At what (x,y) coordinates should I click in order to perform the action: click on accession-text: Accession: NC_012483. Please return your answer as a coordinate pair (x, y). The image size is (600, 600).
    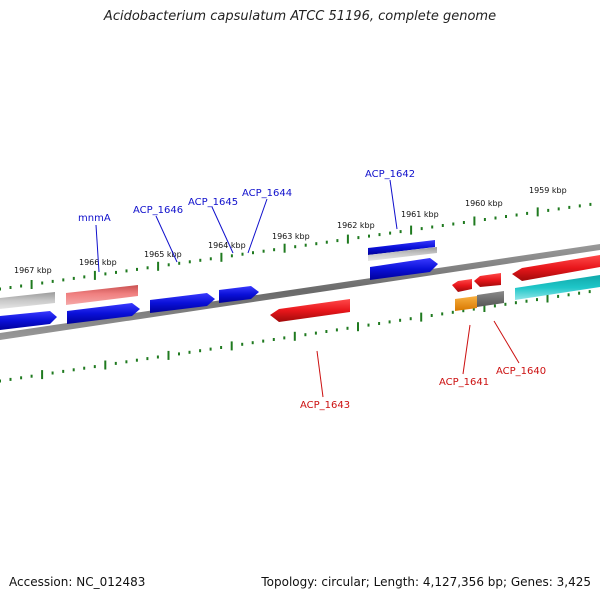
    Looking at the image, I should click on (77, 582).